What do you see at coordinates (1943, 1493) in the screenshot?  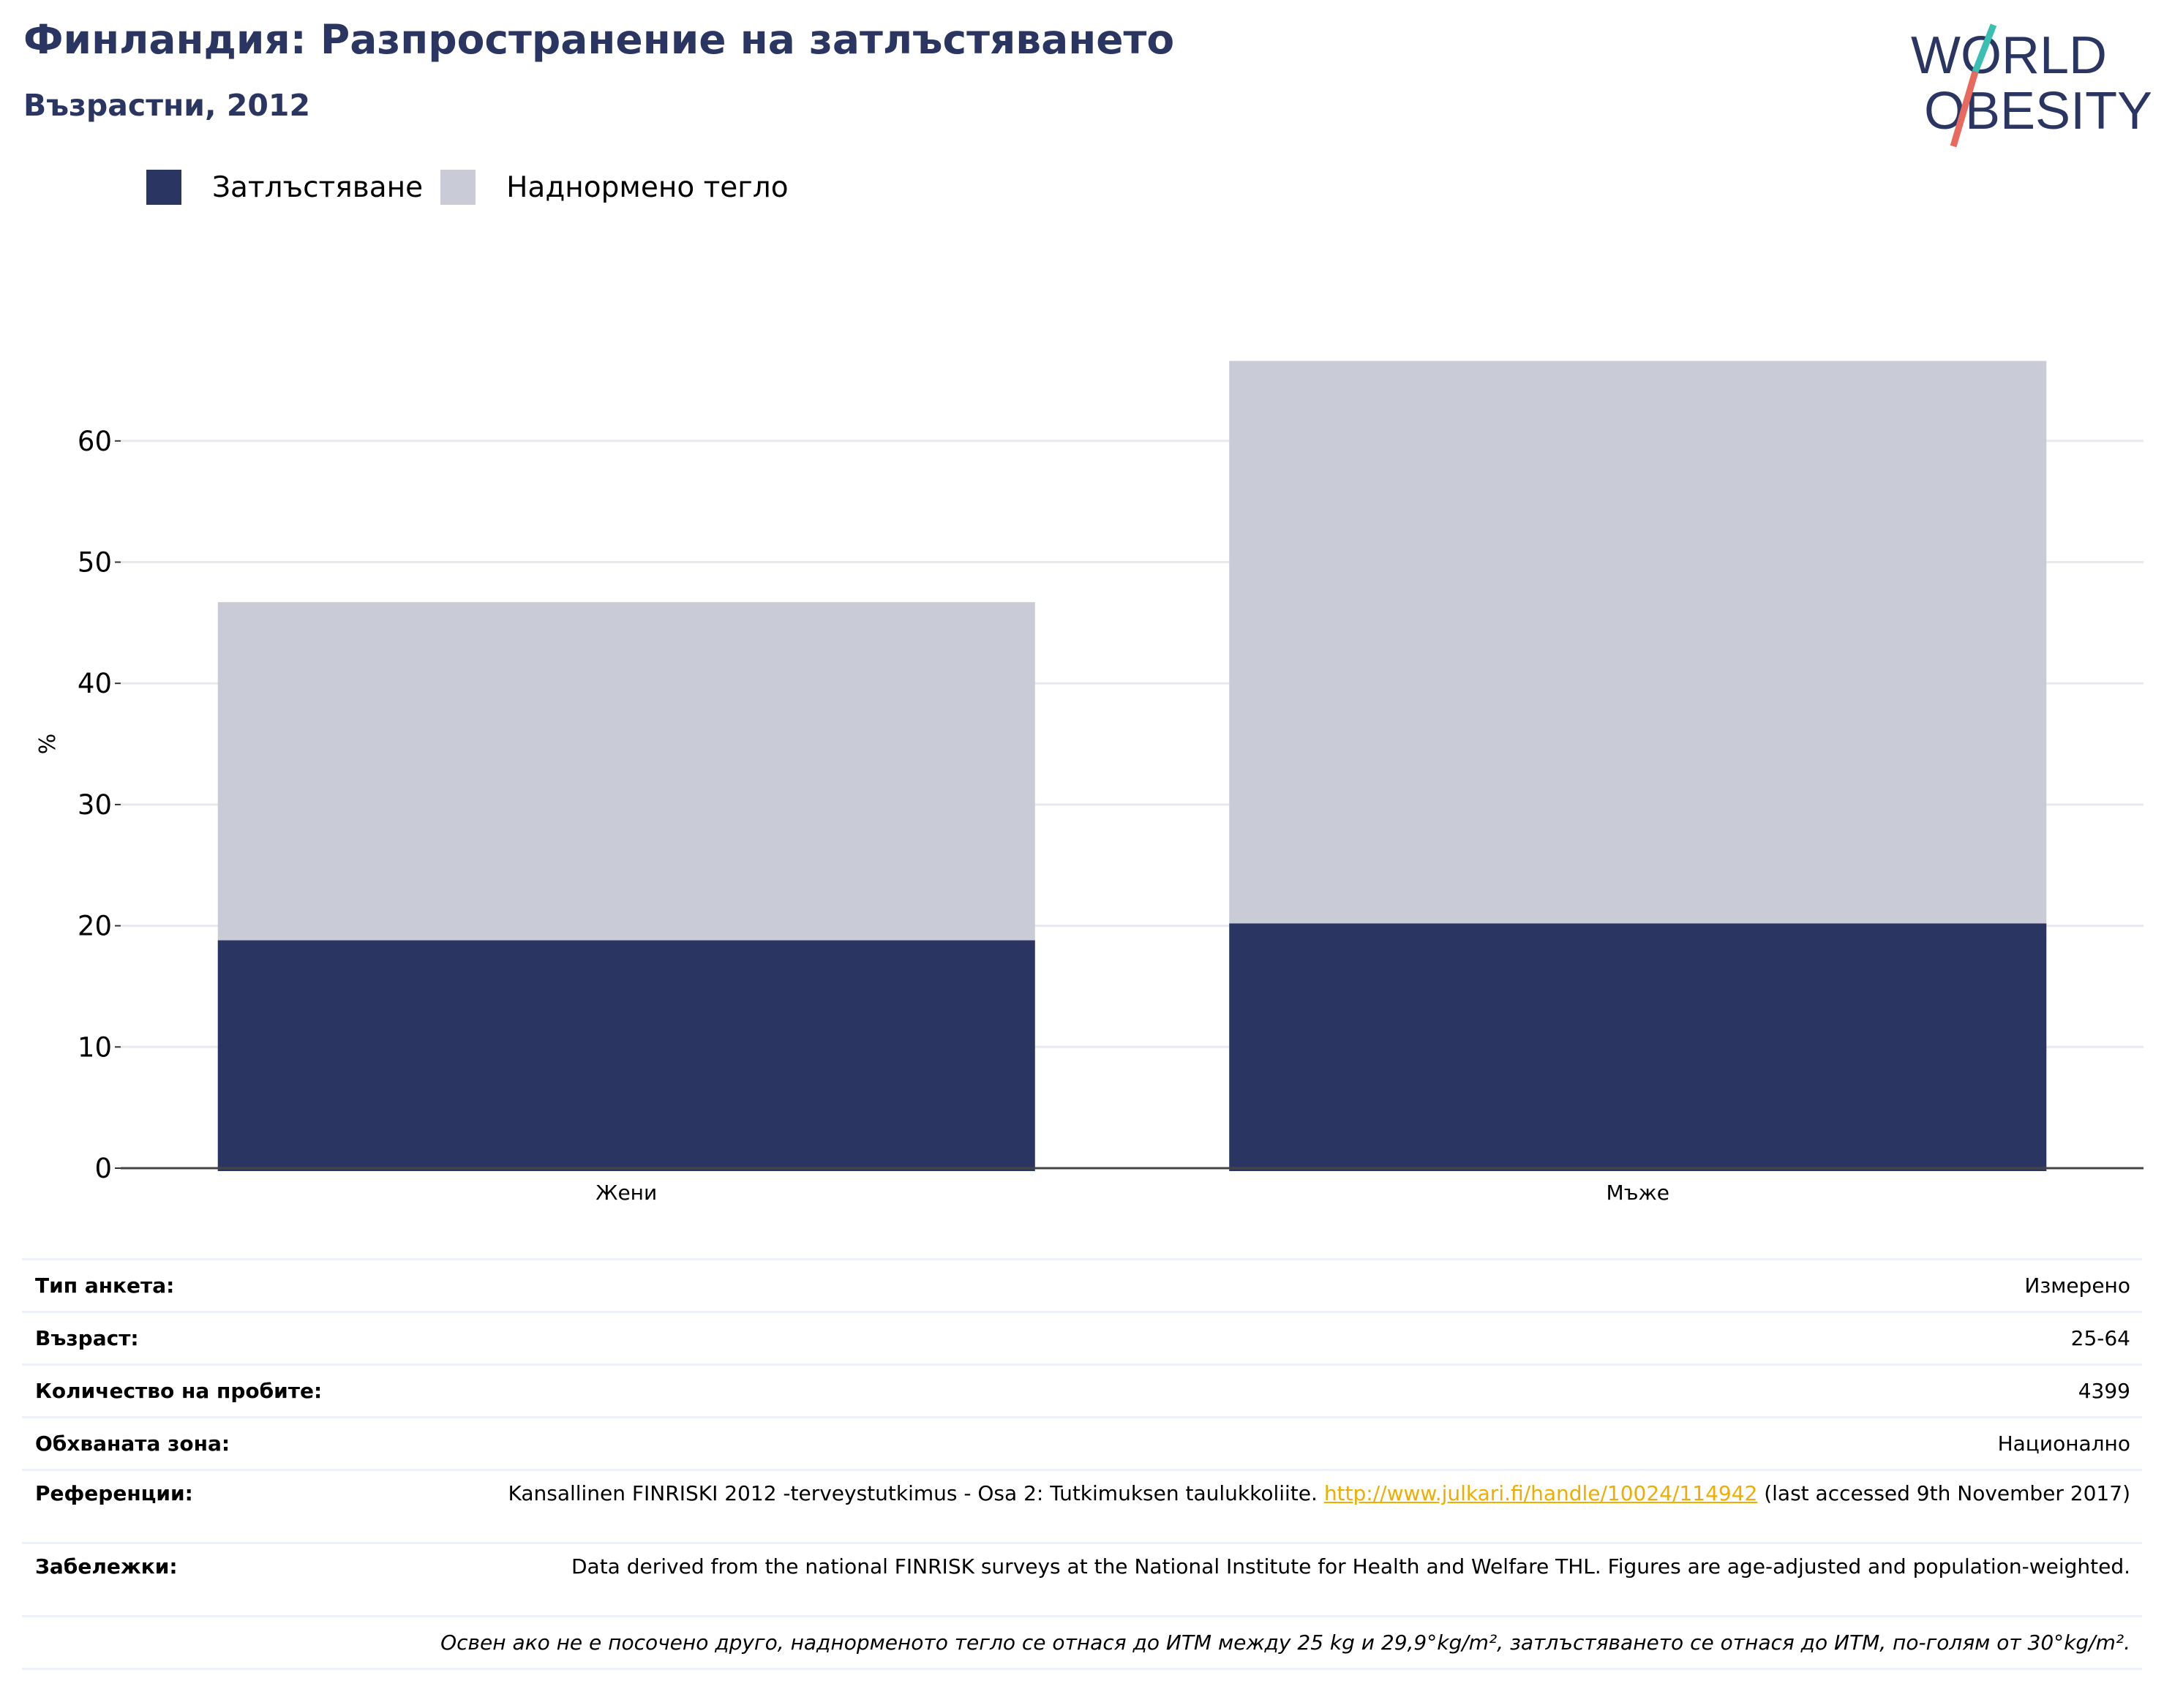 I see `reference-accessed-text: (last accessed 9th November 2017)` at bounding box center [1943, 1493].